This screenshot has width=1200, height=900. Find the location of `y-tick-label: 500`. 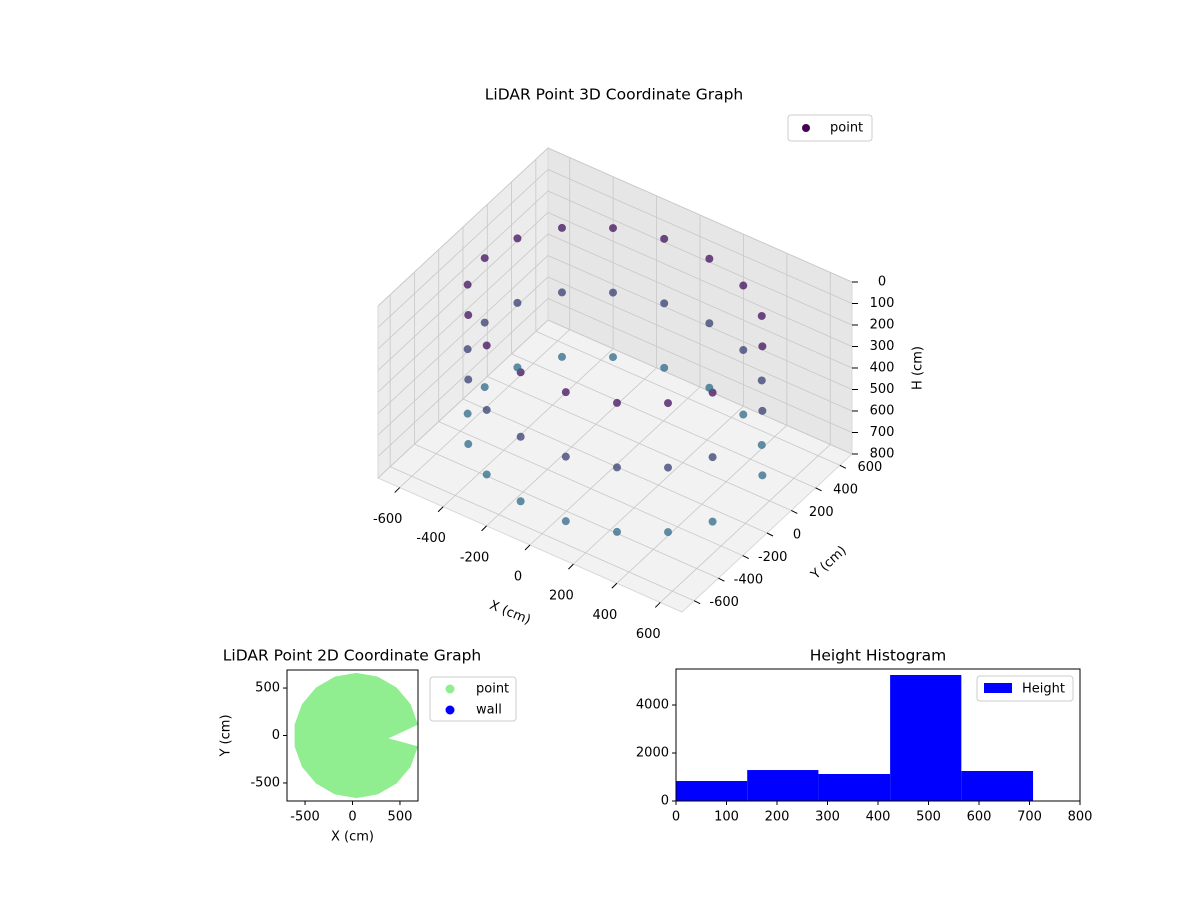

y-tick-label: 500 is located at coordinates (267, 688).